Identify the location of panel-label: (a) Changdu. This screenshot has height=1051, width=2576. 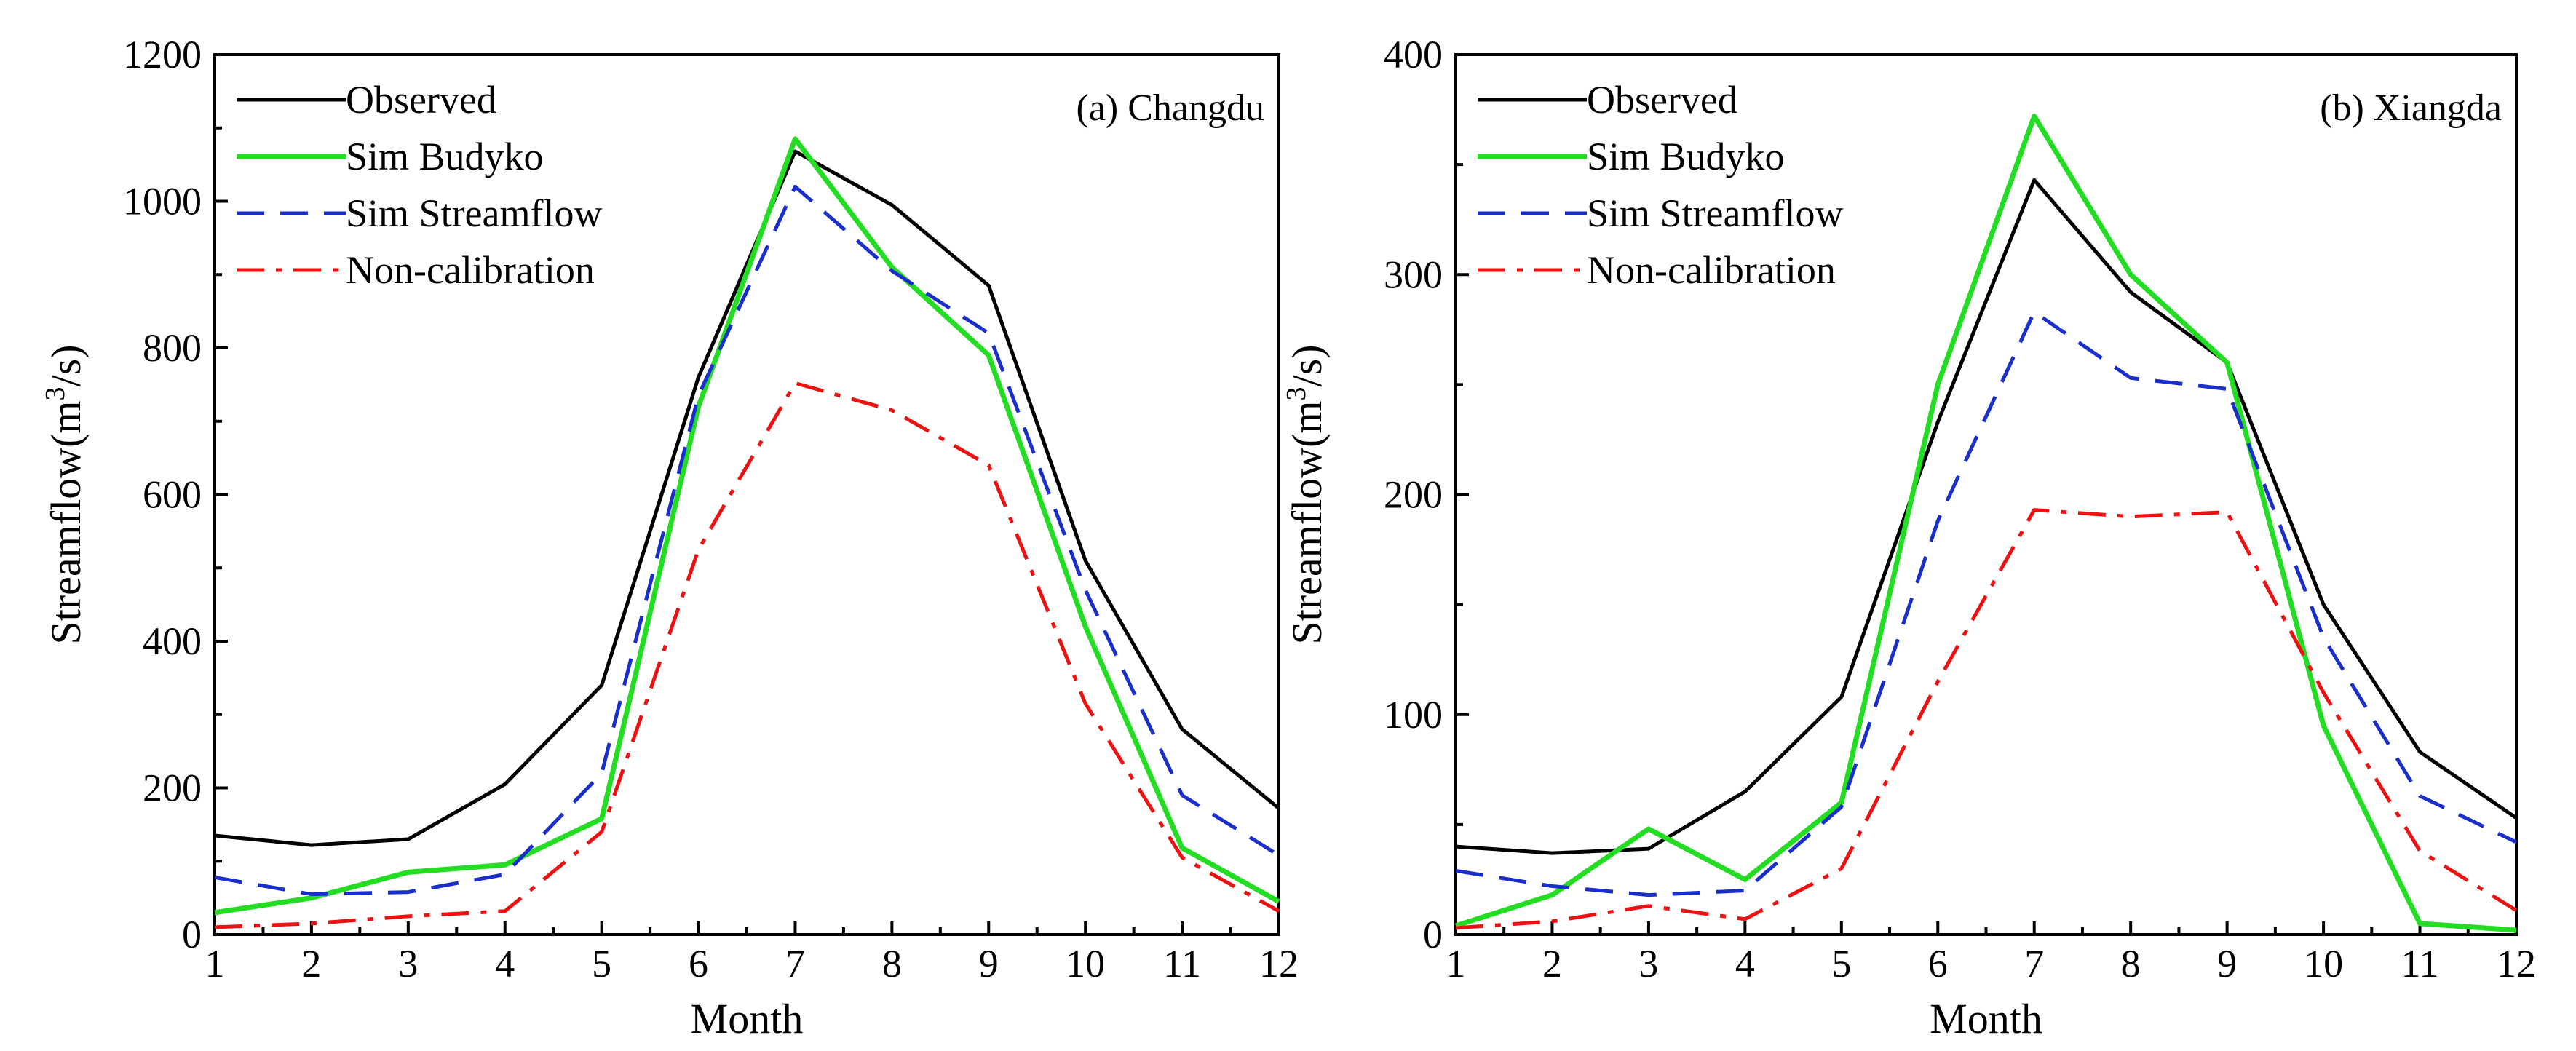
(1170, 108).